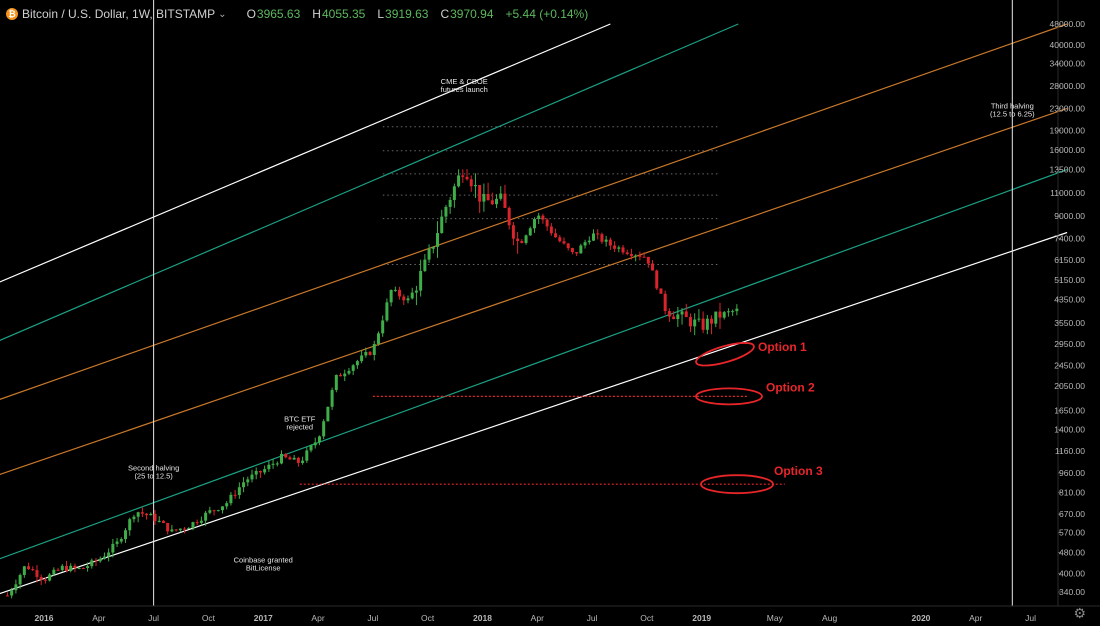 This screenshot has height=626, width=1100. Describe the element at coordinates (1069, 300) in the screenshot. I see `price-tick-label: 4350.00` at that location.